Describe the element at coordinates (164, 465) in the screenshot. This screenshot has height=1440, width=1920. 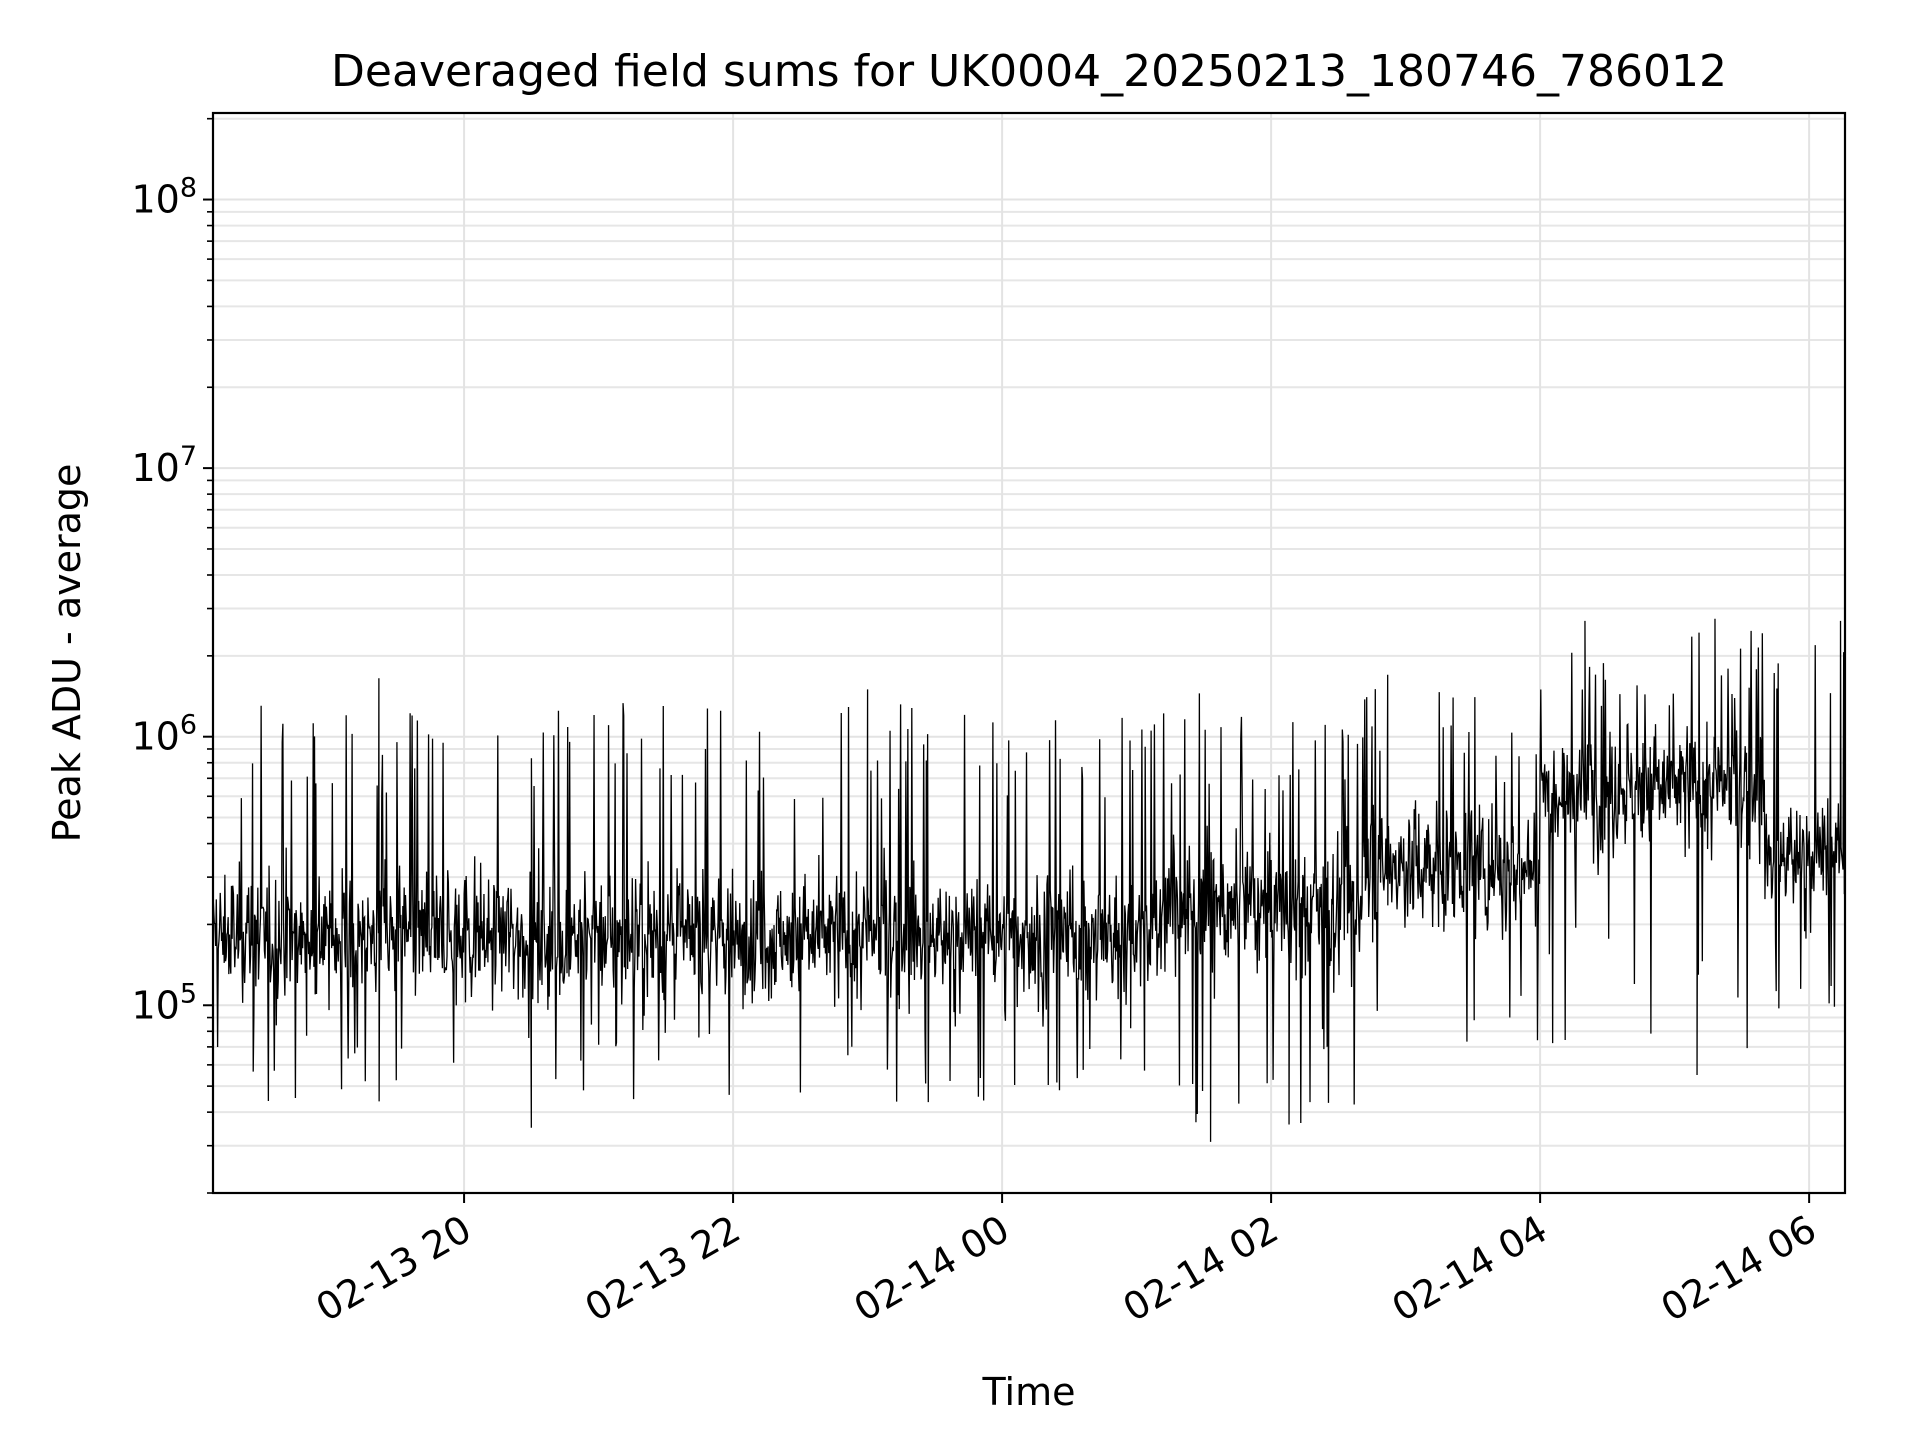
I see `y-tick-label: 107` at that location.